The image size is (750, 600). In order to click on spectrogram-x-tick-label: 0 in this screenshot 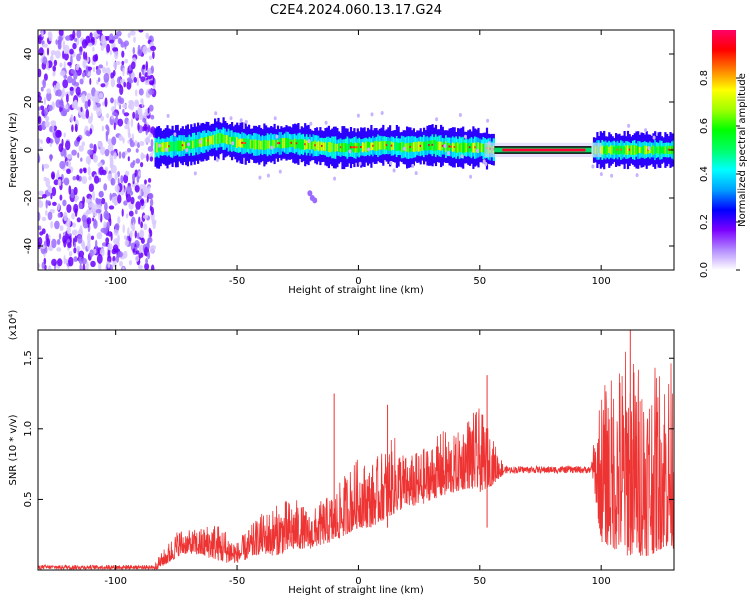, I will do `click(358, 281)`.